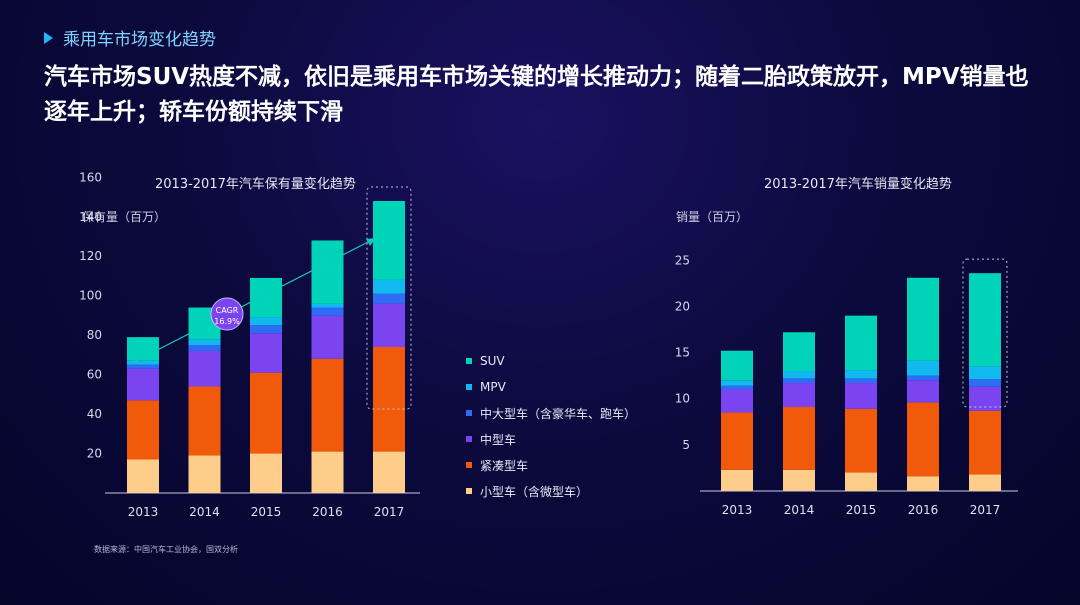  What do you see at coordinates (534, 491) in the screenshot?
I see `legend-label: 小型车（含微型车）` at bounding box center [534, 491].